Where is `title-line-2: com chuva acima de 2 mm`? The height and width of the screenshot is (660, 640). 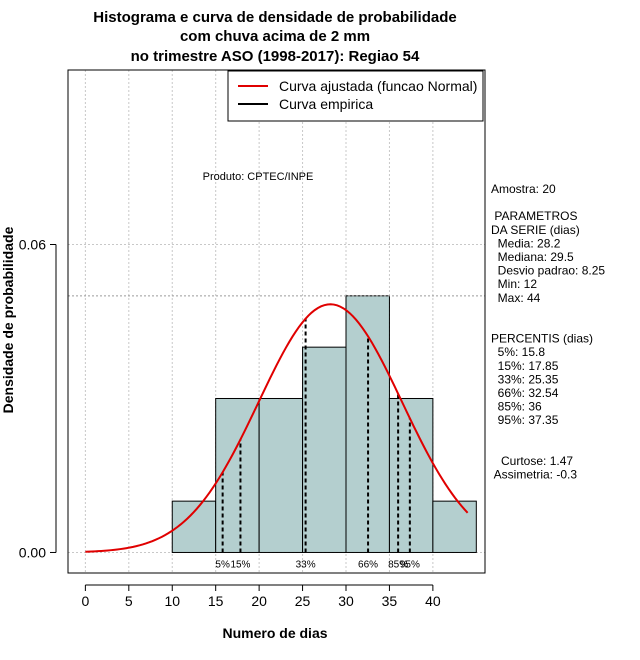
title-line-2: com chuva acima de 2 mm is located at coordinates (275, 36).